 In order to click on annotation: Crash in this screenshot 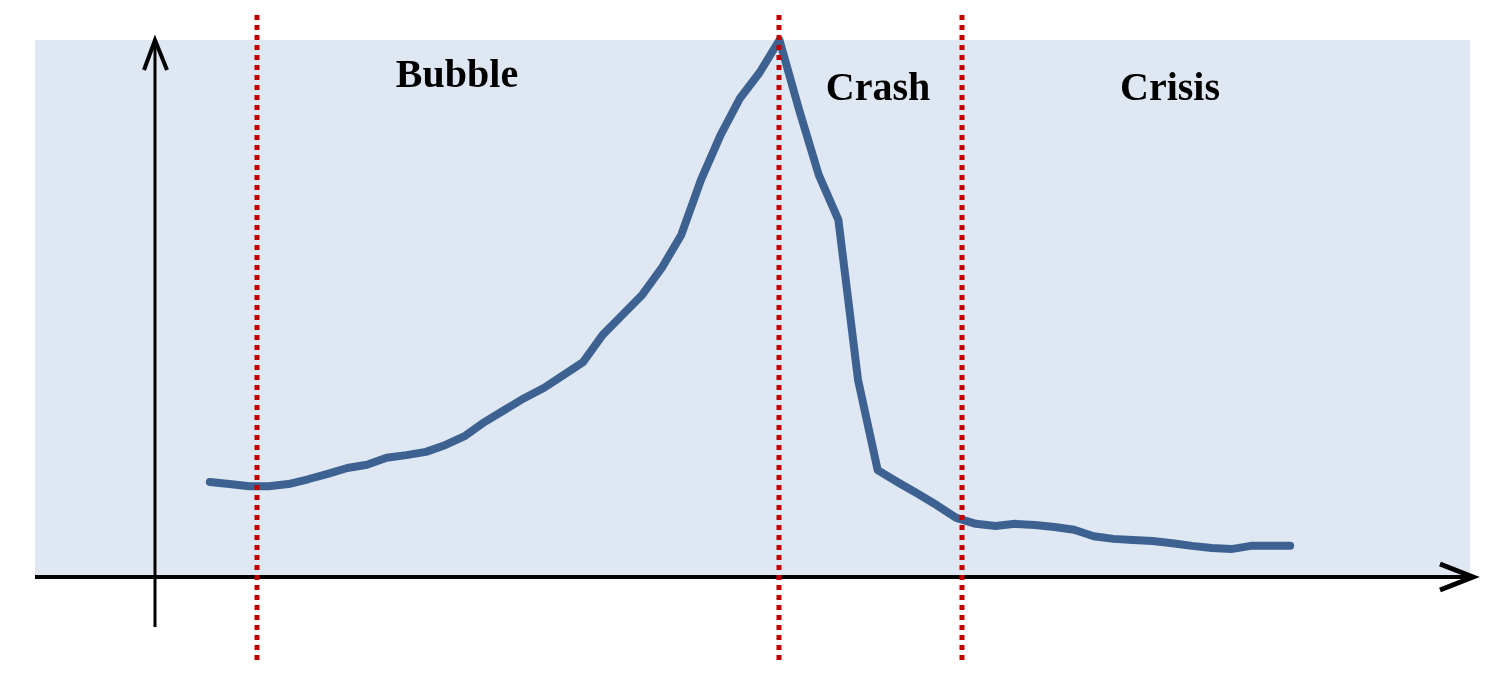, I will do `click(878, 86)`.